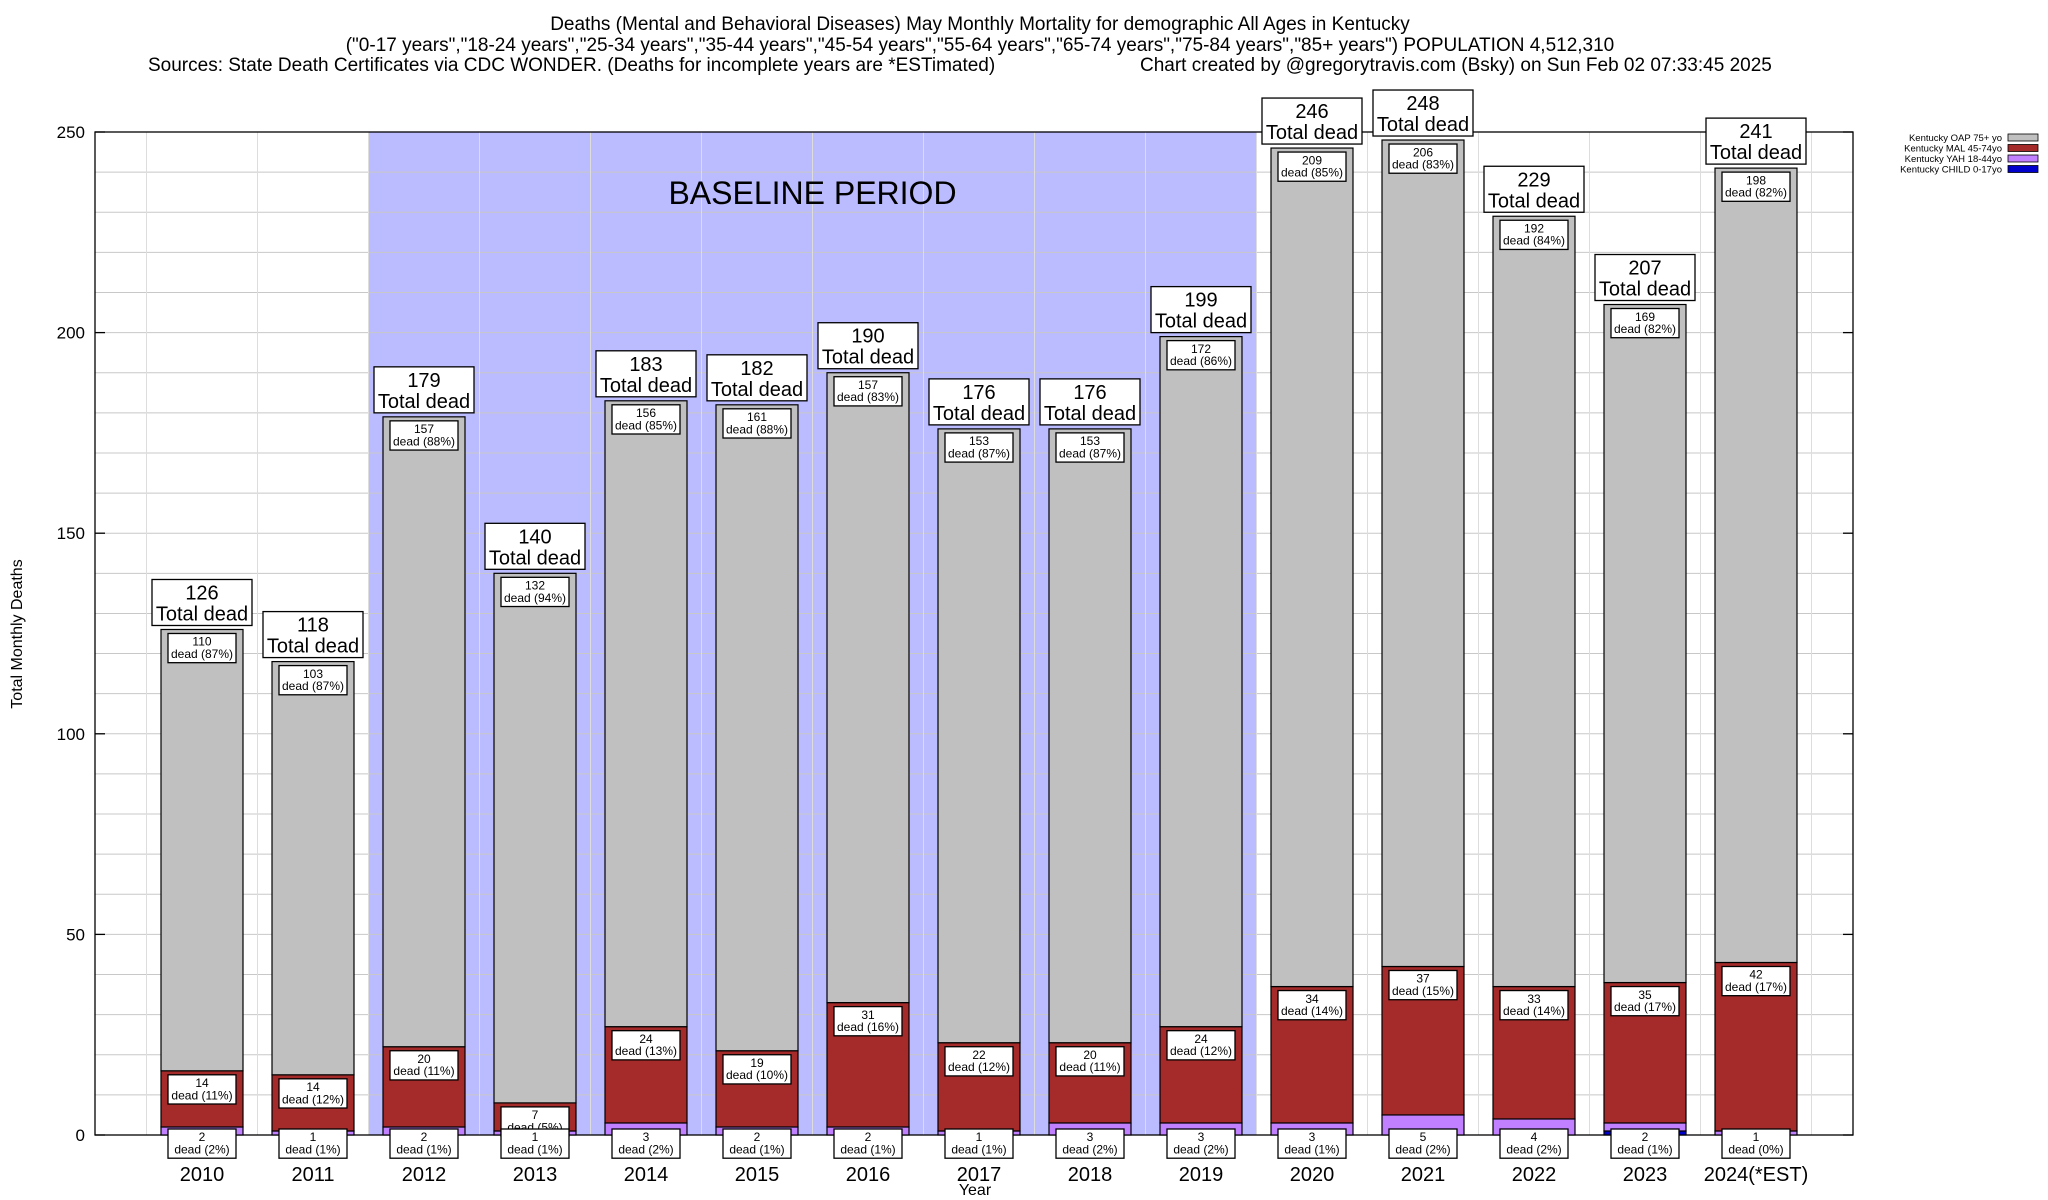 This screenshot has width=2048, height=1200. I want to click on label-text: dead (1%), so click(867, 1149).